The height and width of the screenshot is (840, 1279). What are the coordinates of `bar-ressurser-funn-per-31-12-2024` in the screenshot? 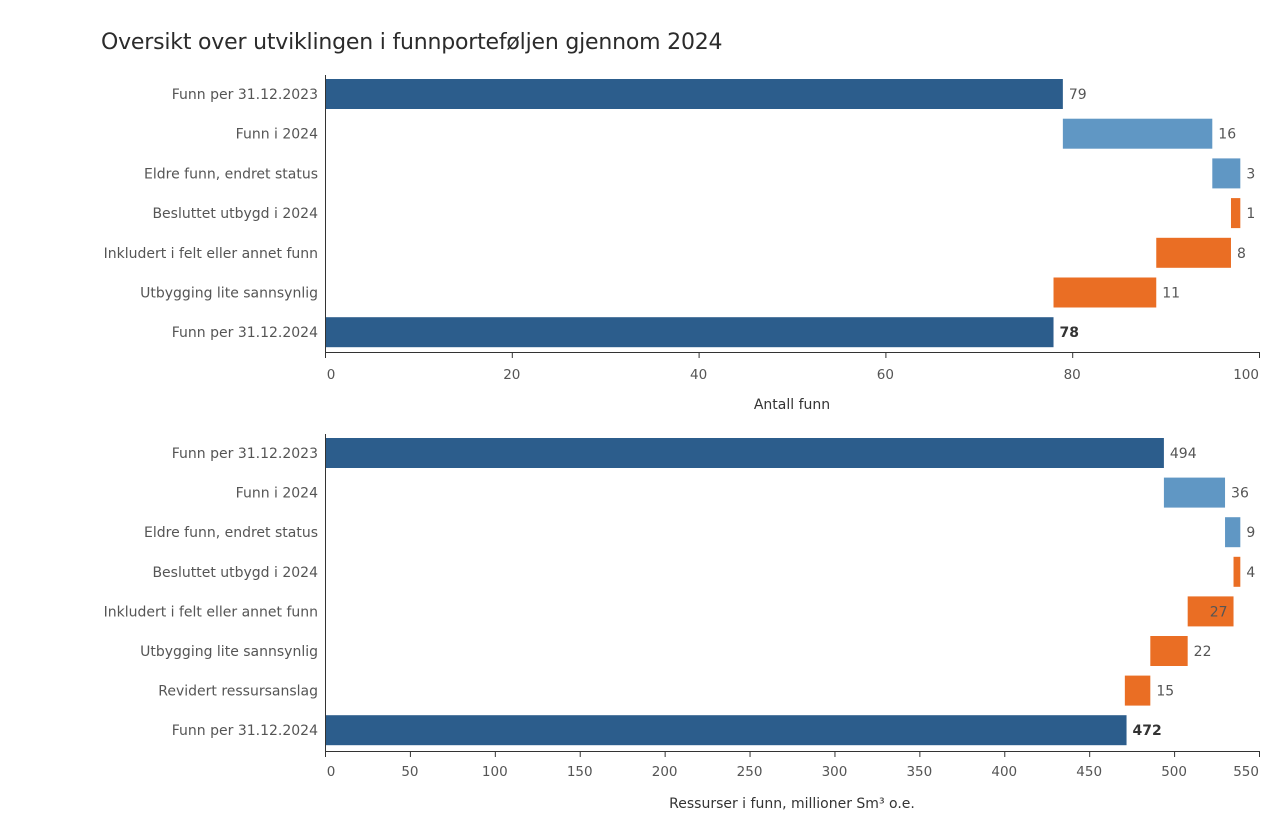 It's located at (726, 730).